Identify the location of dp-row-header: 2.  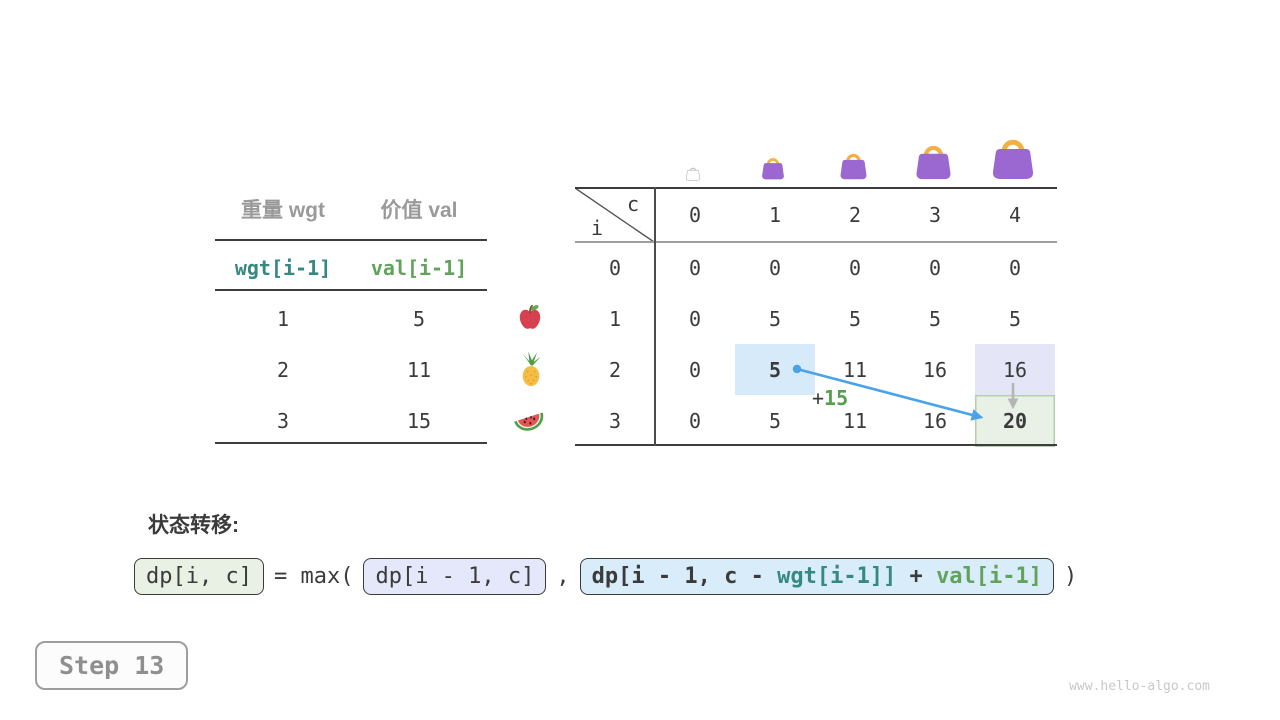
(615, 369).